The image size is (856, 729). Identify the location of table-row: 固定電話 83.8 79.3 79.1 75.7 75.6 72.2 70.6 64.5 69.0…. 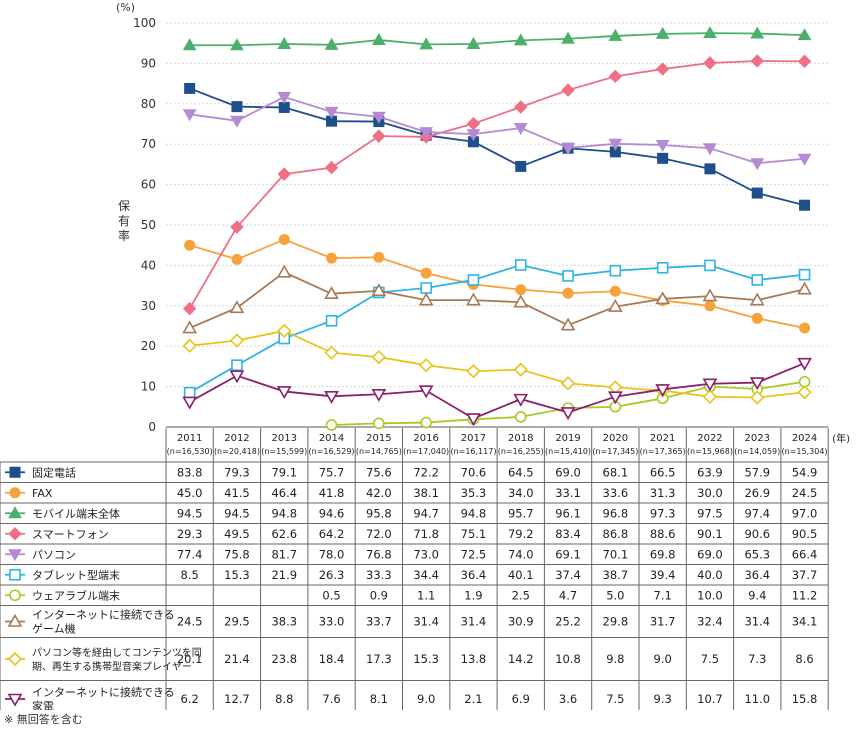
(411, 472).